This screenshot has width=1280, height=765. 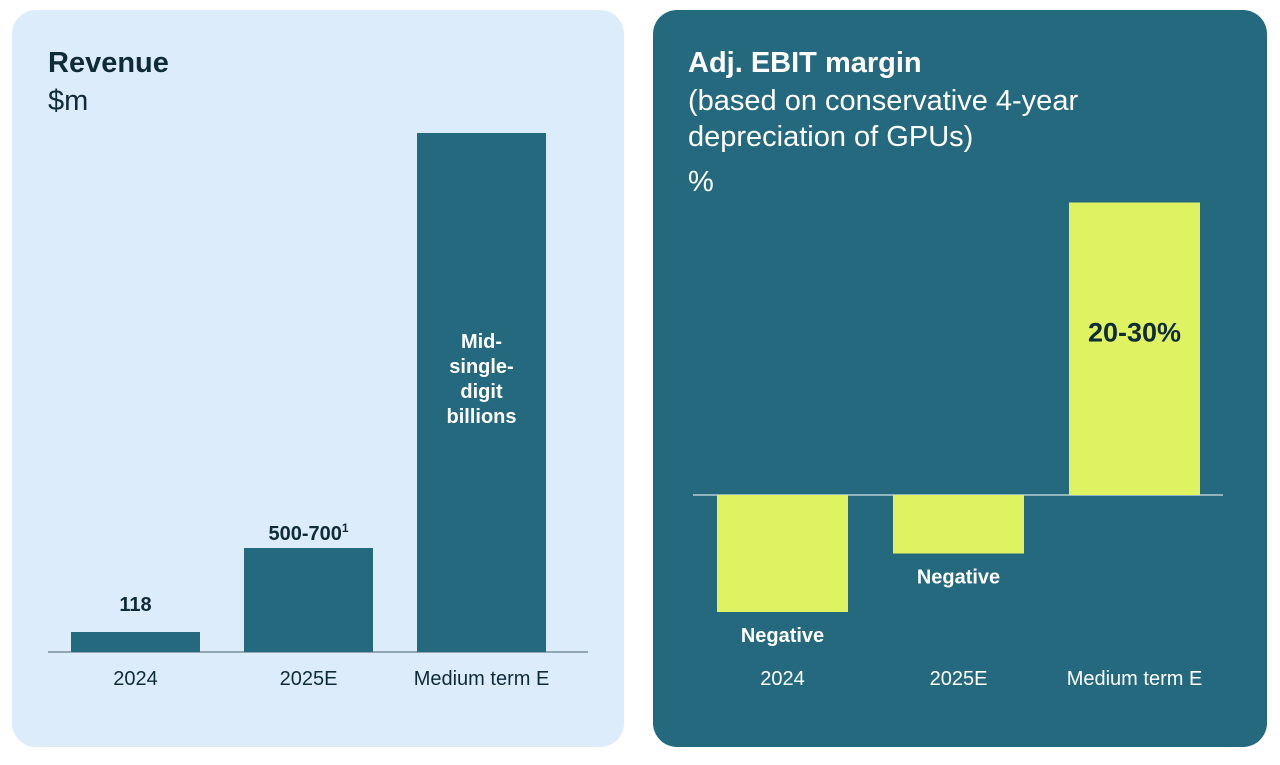 What do you see at coordinates (304, 534) in the screenshot?
I see `bar-value-text: 500-700` at bounding box center [304, 534].